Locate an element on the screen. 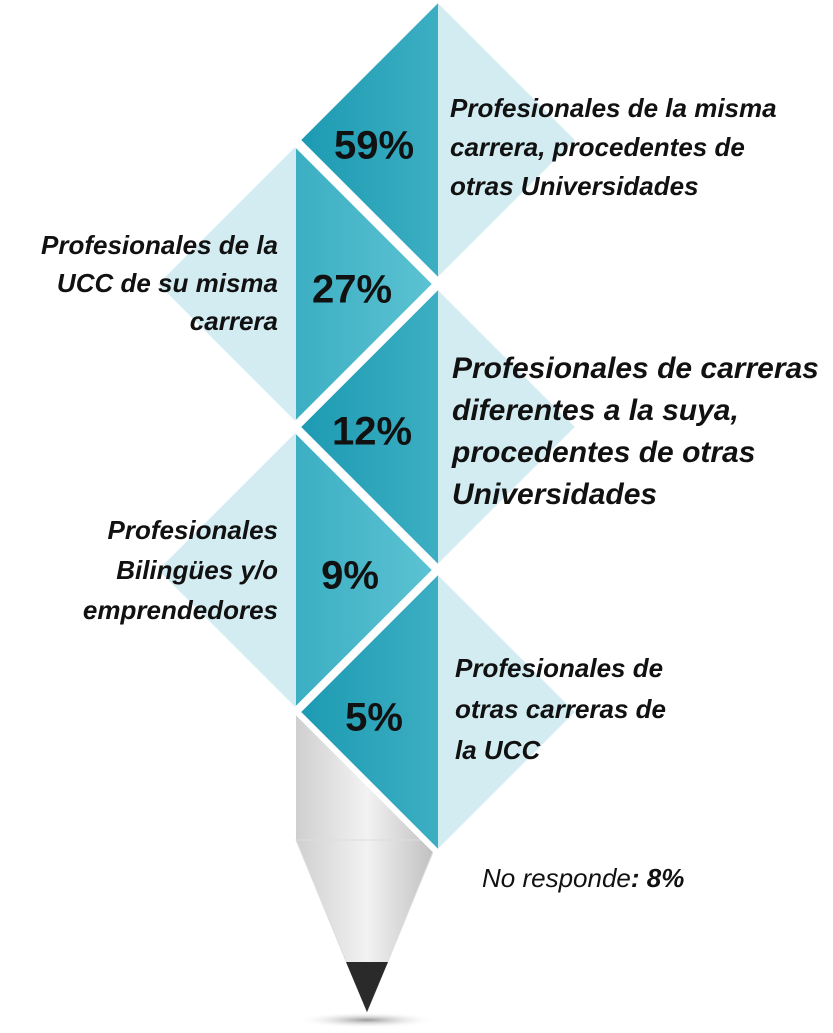 This screenshot has height=1033, width=833. percent: 9% is located at coordinates (350, 576).